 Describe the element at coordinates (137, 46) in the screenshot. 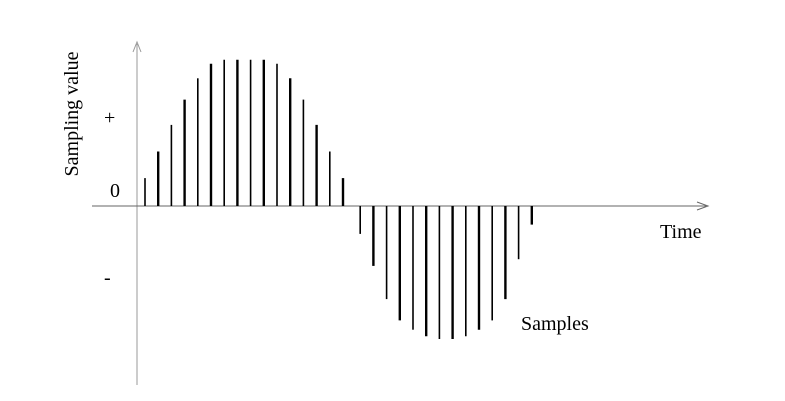

I see `y-axis-arrow` at that location.